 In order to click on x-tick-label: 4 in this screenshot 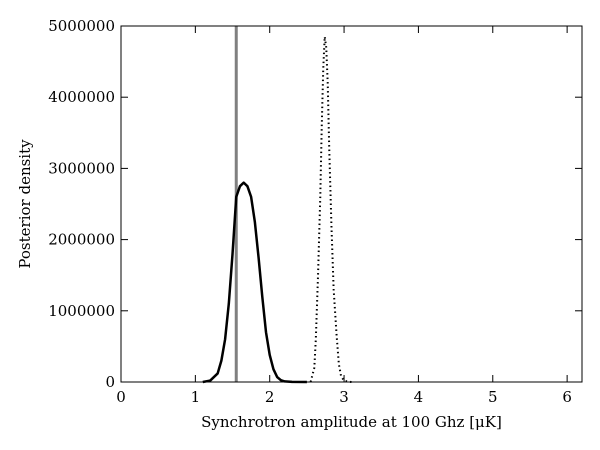, I will do `click(419, 397)`.